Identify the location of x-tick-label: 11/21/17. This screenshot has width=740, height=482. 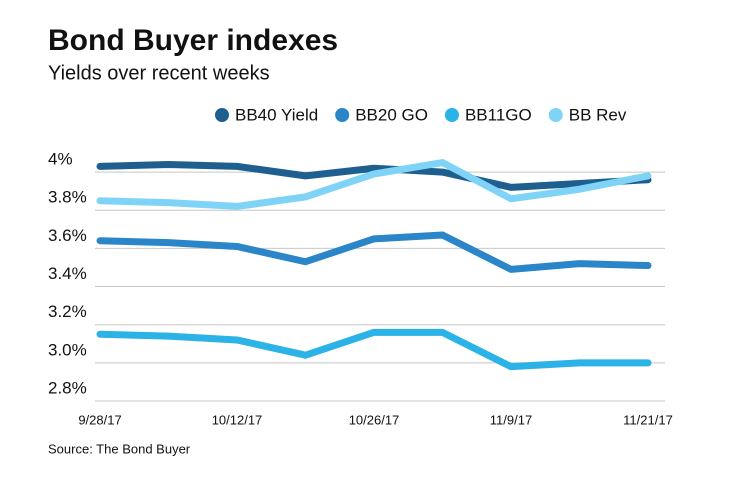
(648, 419).